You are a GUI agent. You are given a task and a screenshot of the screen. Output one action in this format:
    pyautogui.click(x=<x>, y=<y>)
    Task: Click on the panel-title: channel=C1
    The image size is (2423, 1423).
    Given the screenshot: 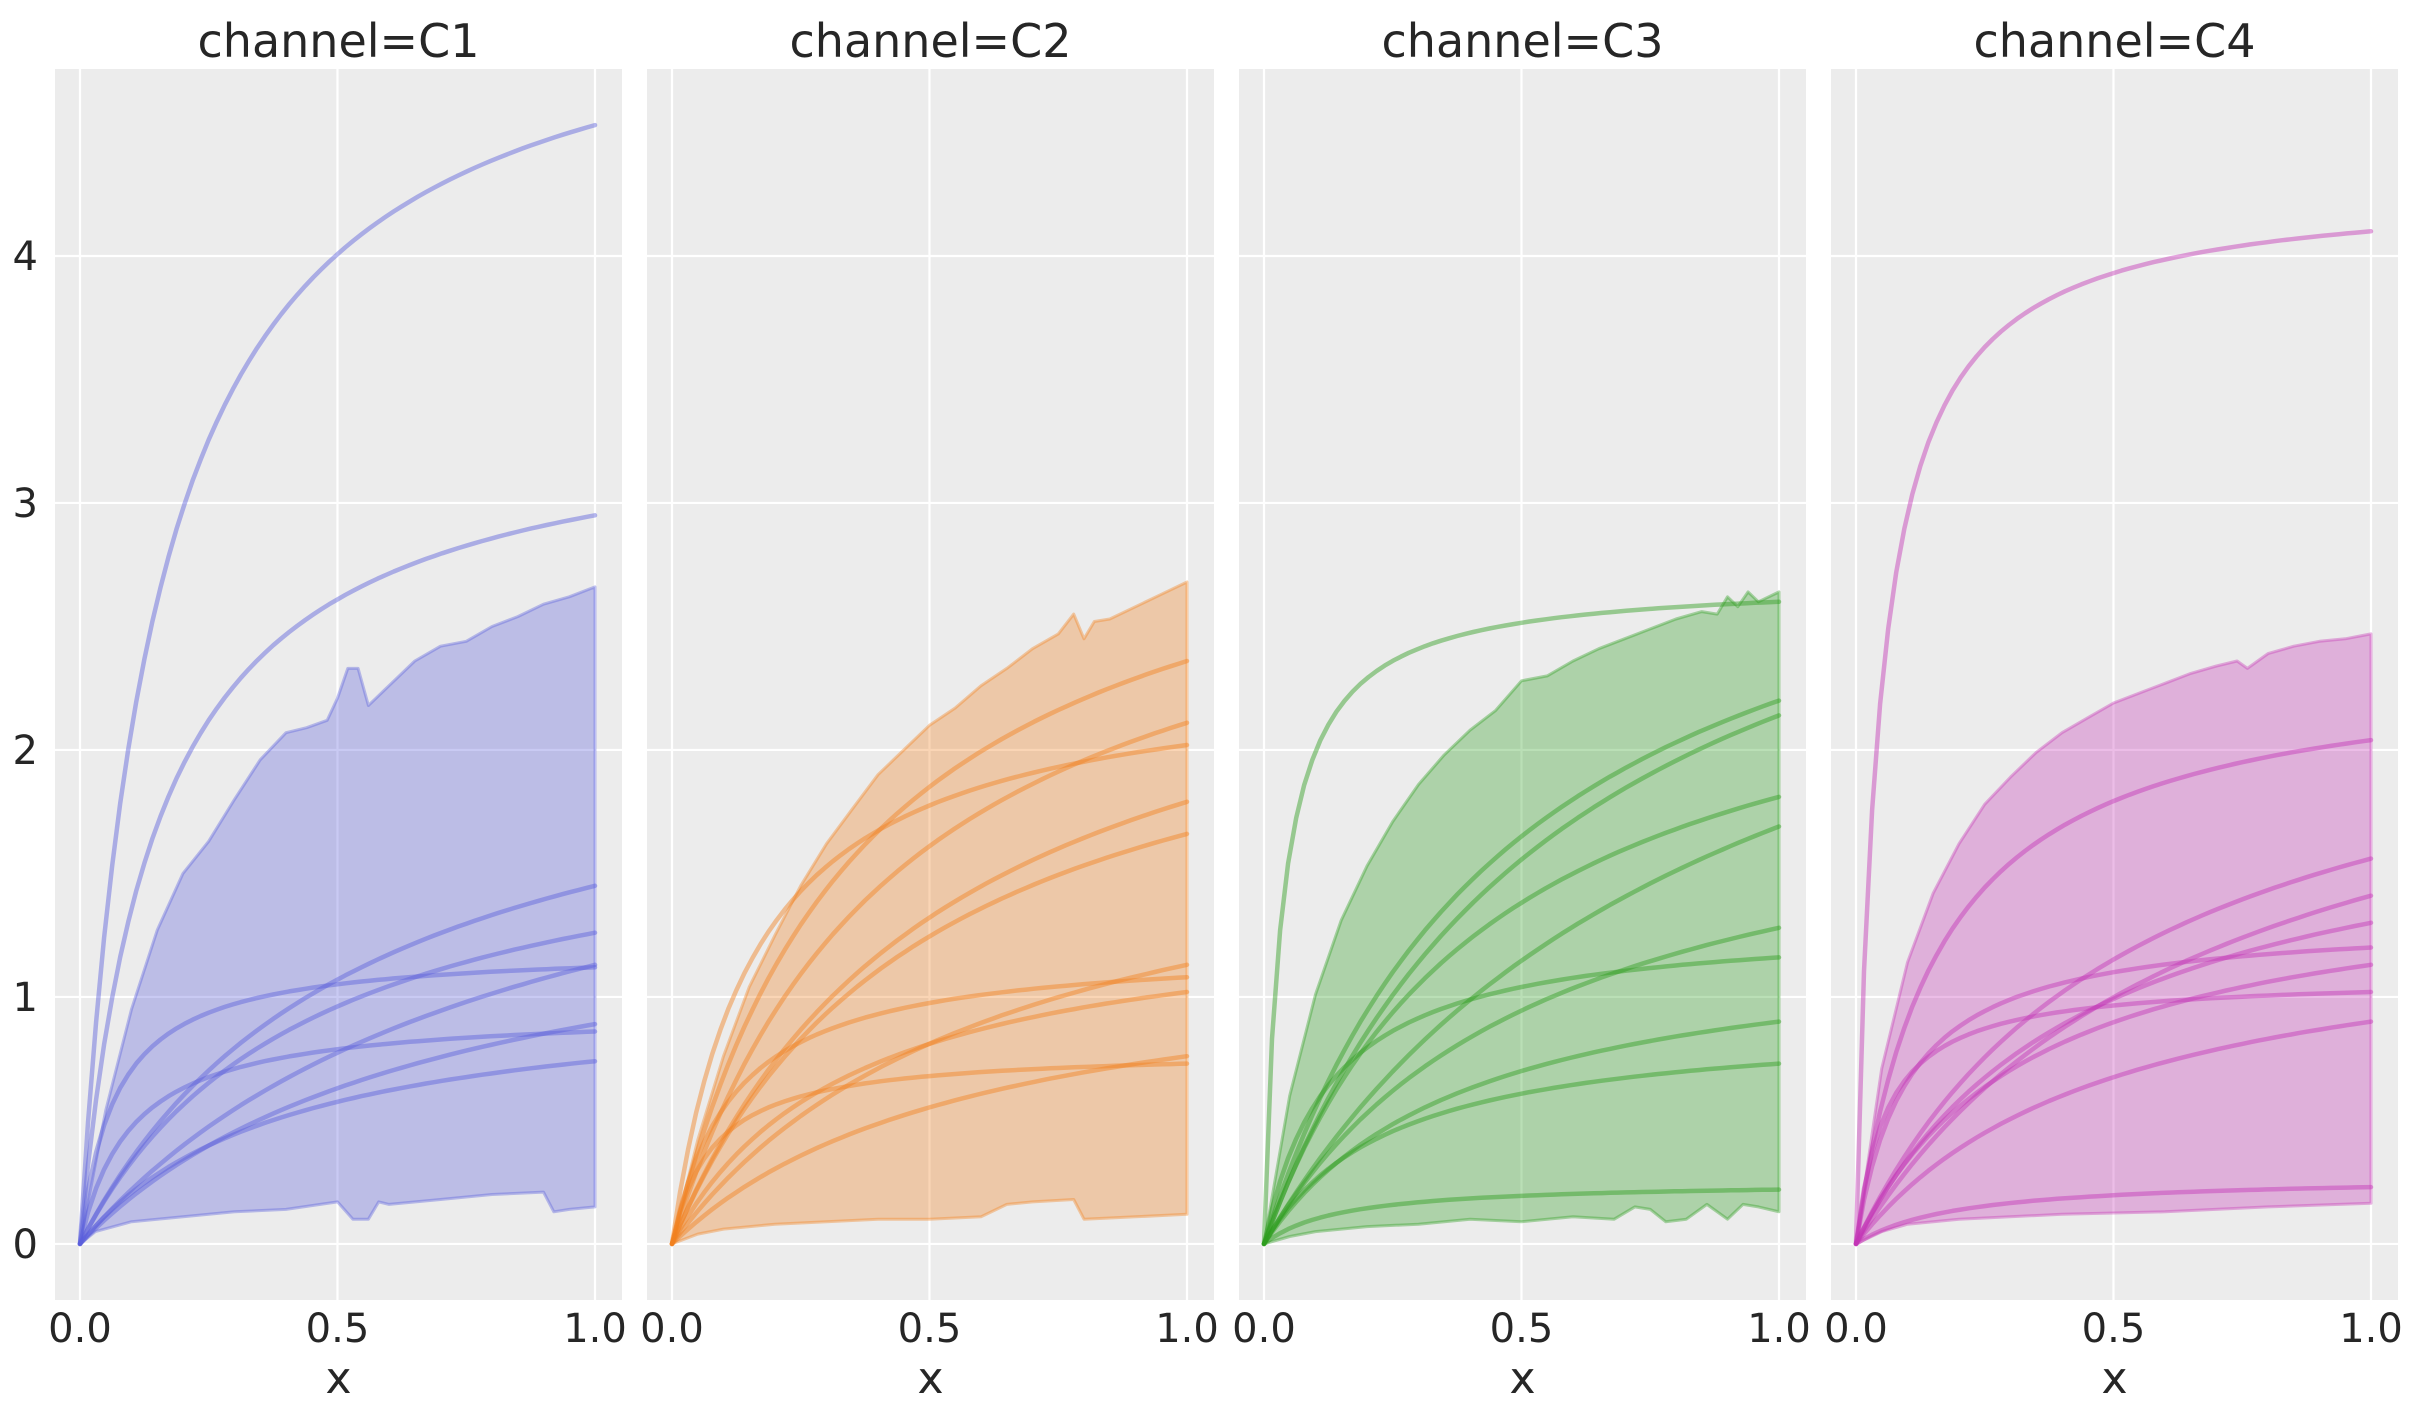 What is the action you would take?
    pyautogui.click(x=339, y=41)
    